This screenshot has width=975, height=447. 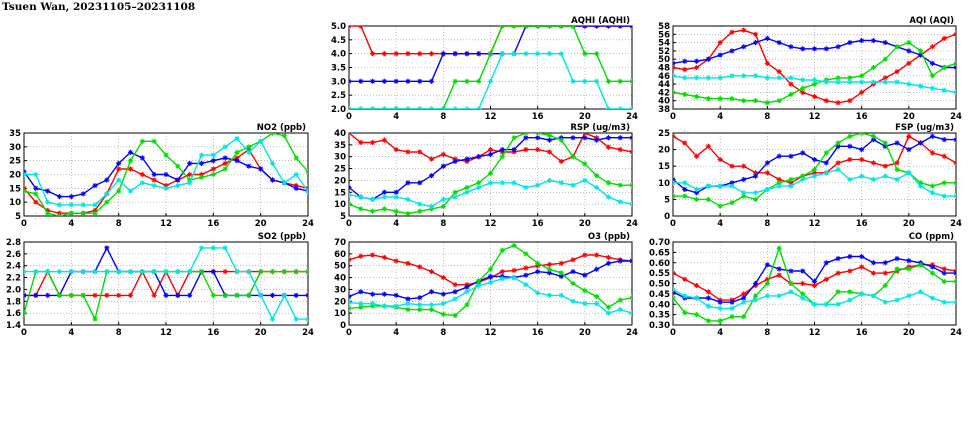 I want to click on y-tick-label: 30, so click(x=340, y=290).